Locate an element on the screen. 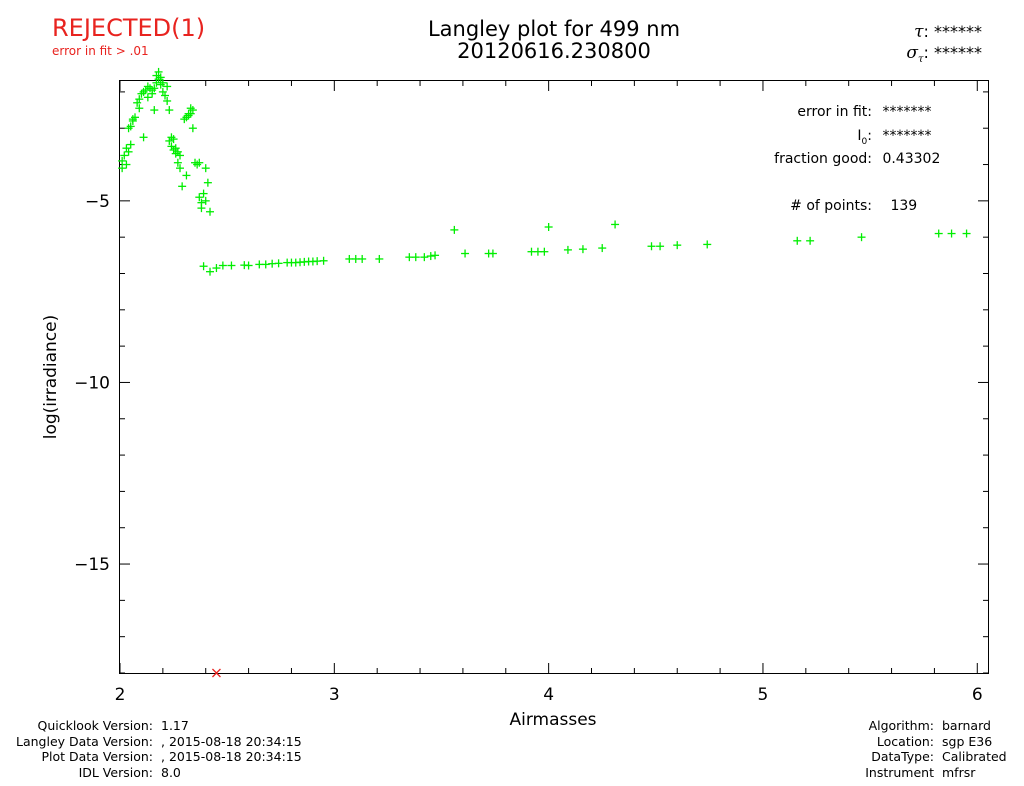 This screenshot has height=786, width=1024. x-tick-label: 4 is located at coordinates (548, 695).